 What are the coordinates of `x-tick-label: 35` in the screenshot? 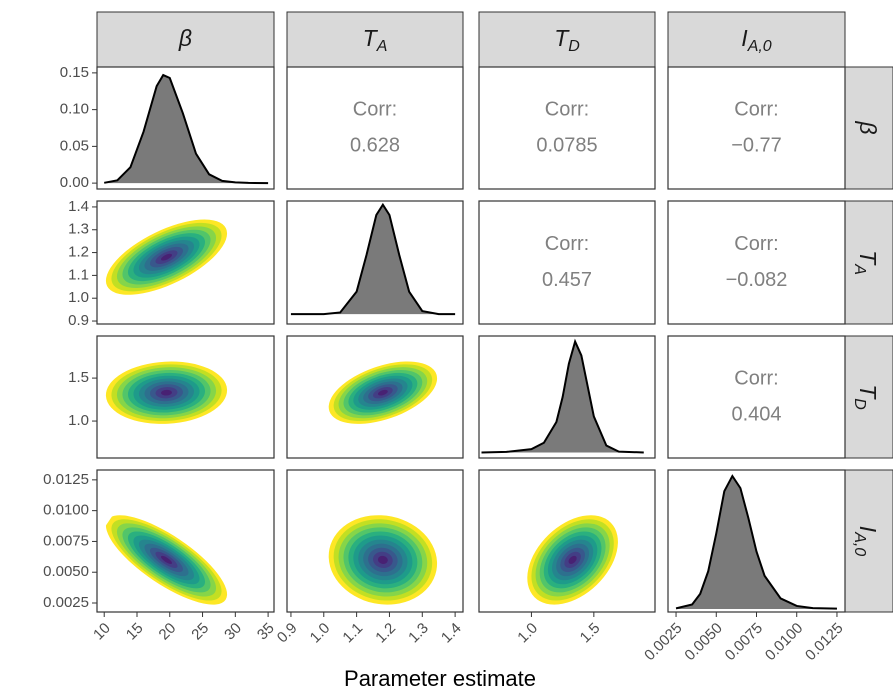 It's located at (266, 632).